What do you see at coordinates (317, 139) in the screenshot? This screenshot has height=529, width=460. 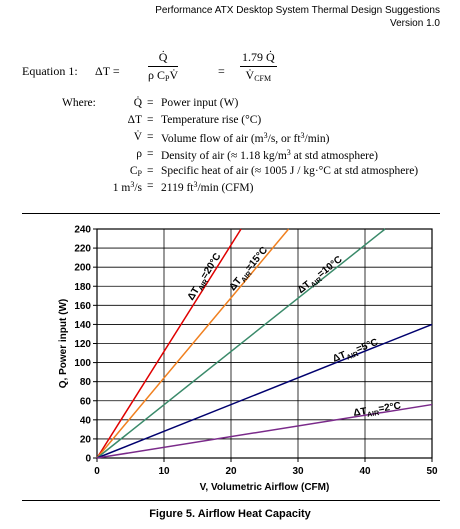 I see `text-segment: /min)` at bounding box center [317, 139].